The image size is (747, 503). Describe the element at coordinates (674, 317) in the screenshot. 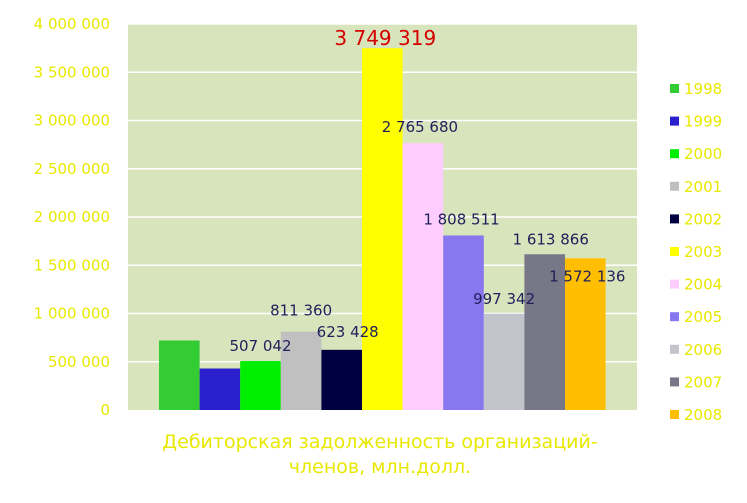

I see `legend-swatch-2005` at that location.